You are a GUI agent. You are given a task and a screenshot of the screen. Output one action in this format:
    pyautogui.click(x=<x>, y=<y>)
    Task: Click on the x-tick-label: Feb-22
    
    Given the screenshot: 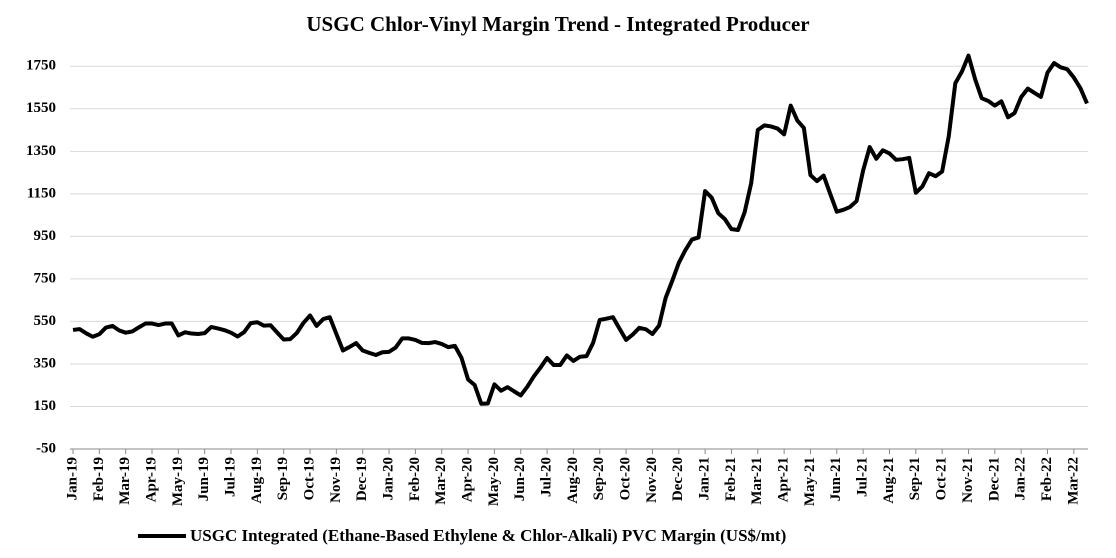 What is the action you would take?
    pyautogui.click(x=1047, y=479)
    